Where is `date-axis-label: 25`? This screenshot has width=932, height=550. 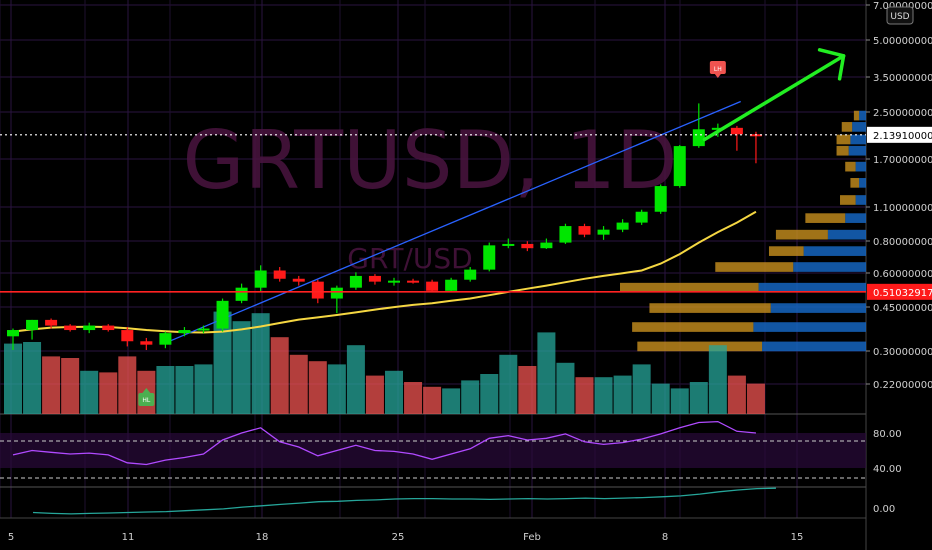 date-axis-label: 25 is located at coordinates (398, 537).